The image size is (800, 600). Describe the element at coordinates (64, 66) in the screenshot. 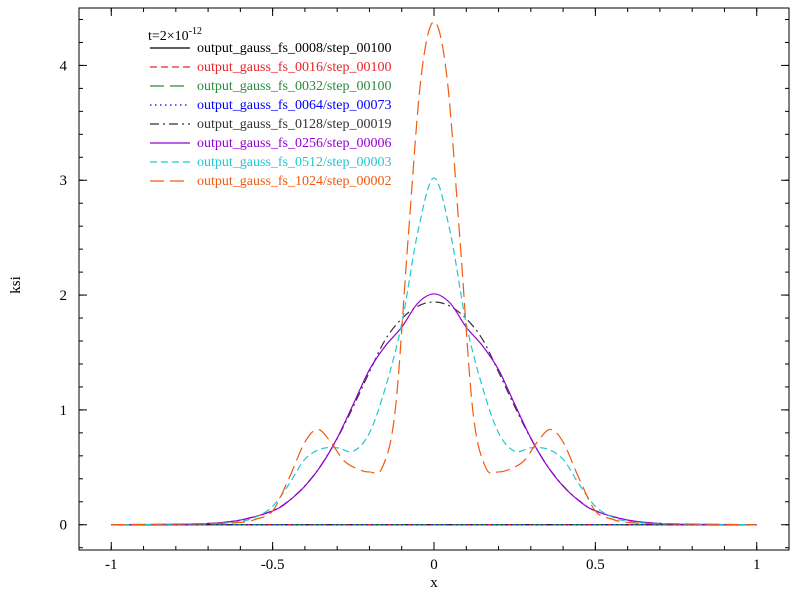

I see `y-tick-label: 4` at that location.